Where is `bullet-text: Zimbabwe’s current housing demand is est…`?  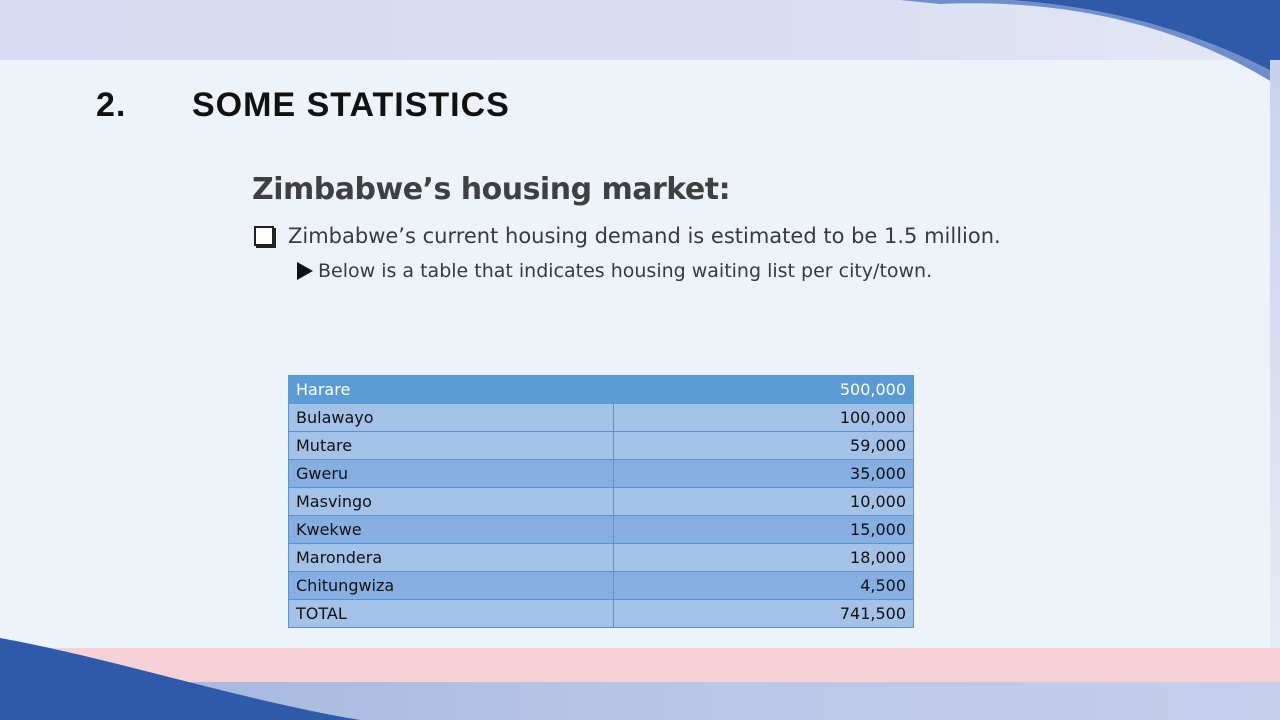 bullet-text: Zimbabwe’s current housing demand is est… is located at coordinates (644, 236).